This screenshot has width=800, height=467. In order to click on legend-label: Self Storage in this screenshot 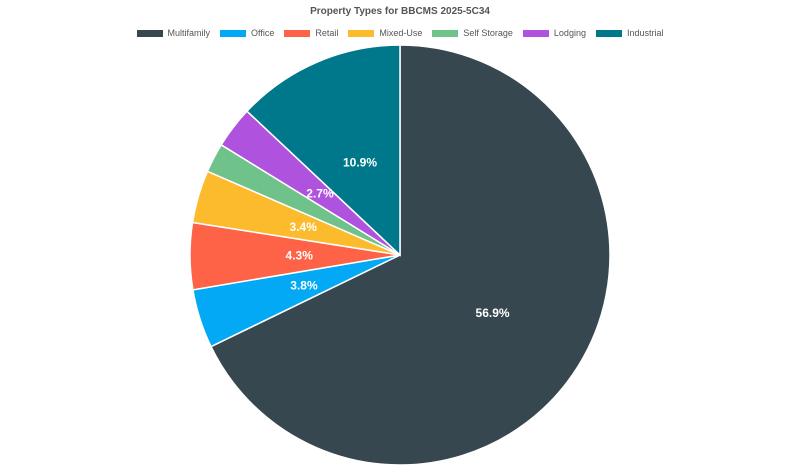, I will do `click(488, 33)`.